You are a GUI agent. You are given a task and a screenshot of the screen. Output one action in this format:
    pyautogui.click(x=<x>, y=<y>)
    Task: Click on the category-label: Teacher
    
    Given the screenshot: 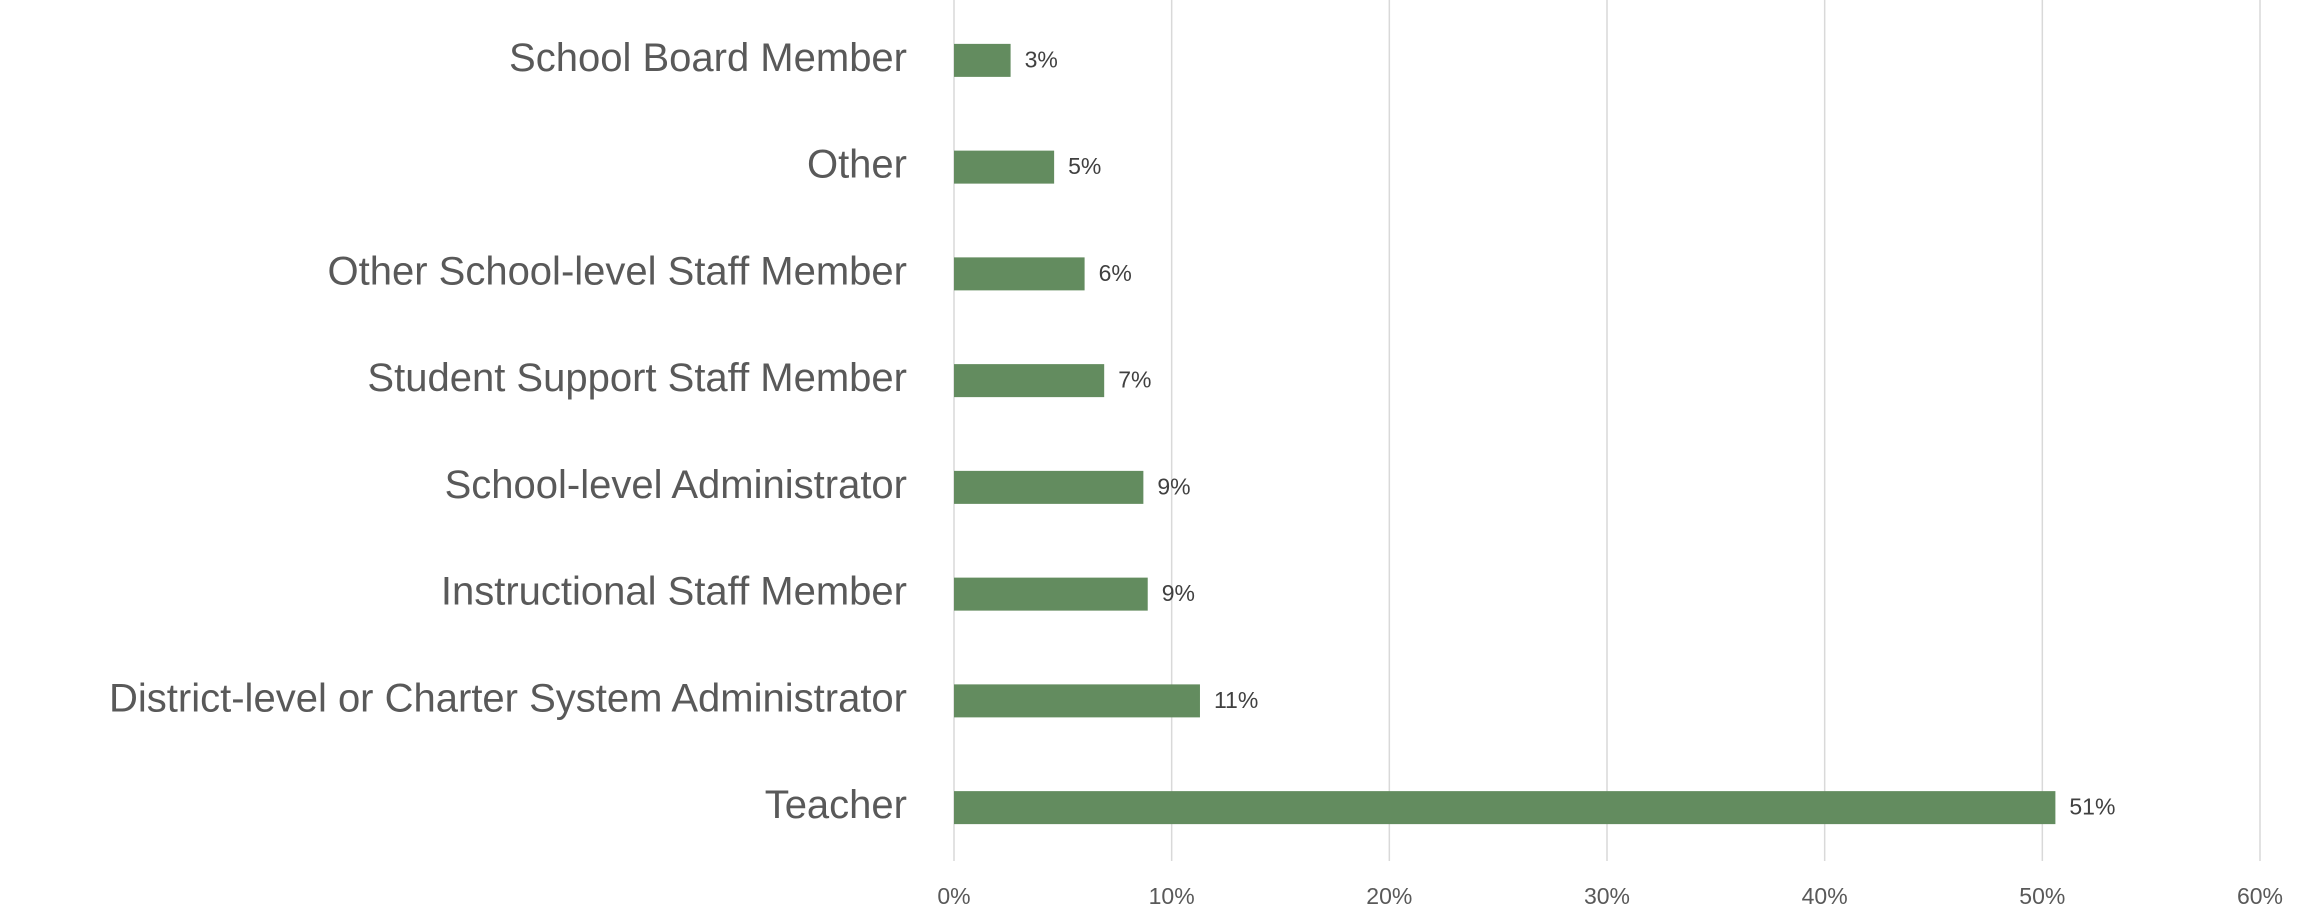 What is the action you would take?
    pyautogui.click(x=836, y=805)
    